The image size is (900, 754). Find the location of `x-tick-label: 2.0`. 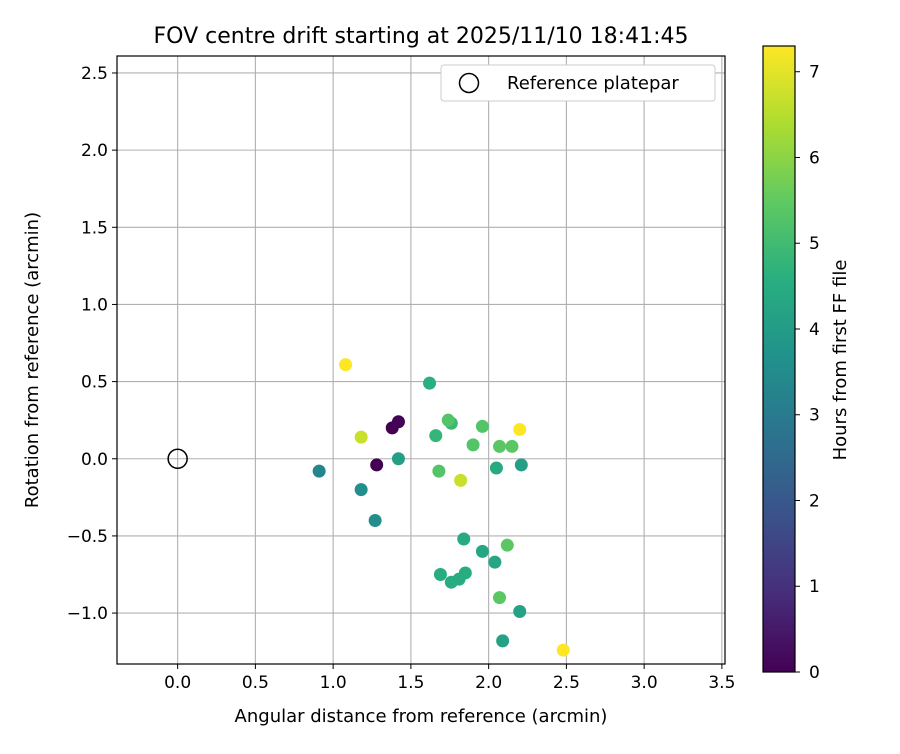

x-tick-label: 2.0 is located at coordinates (488, 683).